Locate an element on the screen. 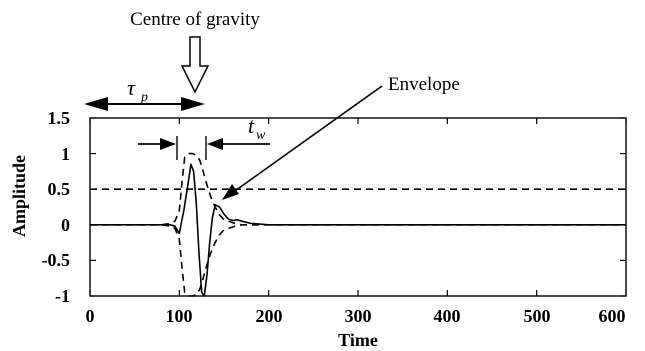 The width and height of the screenshot is (645, 351). tw-symbol: t is located at coordinates (251, 125).